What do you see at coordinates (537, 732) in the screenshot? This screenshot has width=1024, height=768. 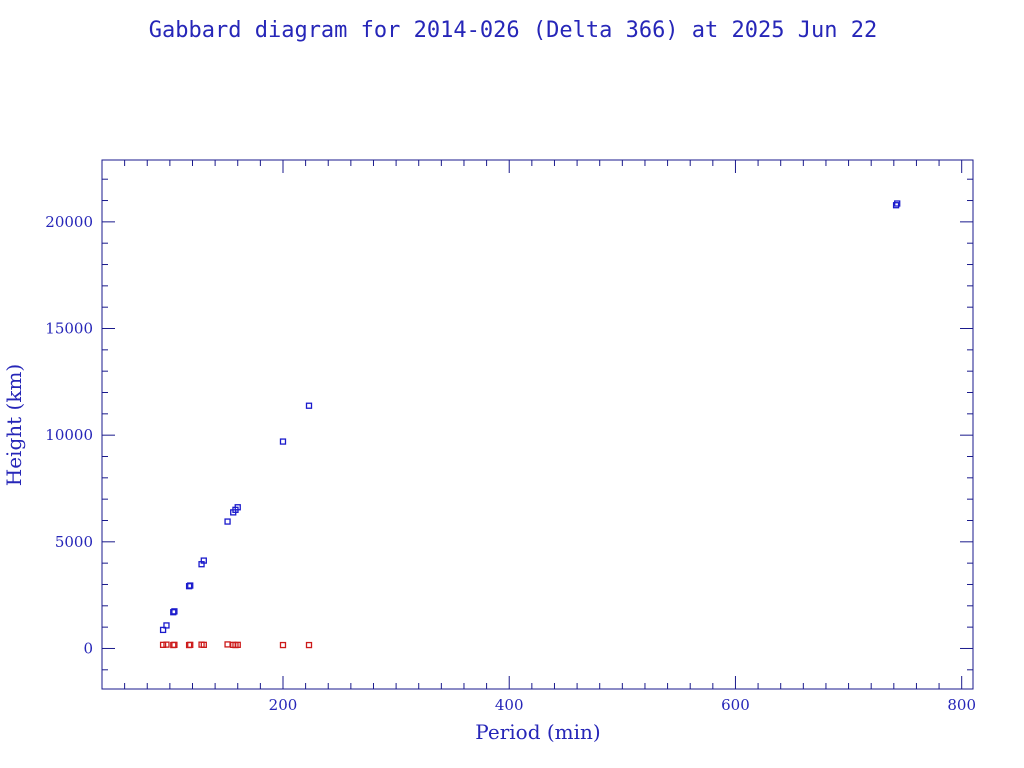 I see `x-axis-label: Period (min)` at bounding box center [537, 732].